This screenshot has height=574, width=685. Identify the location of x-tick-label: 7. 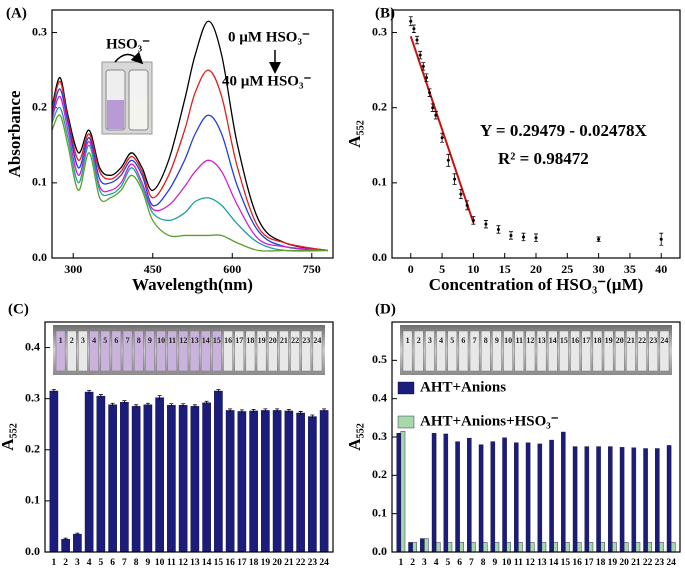
(124, 563).